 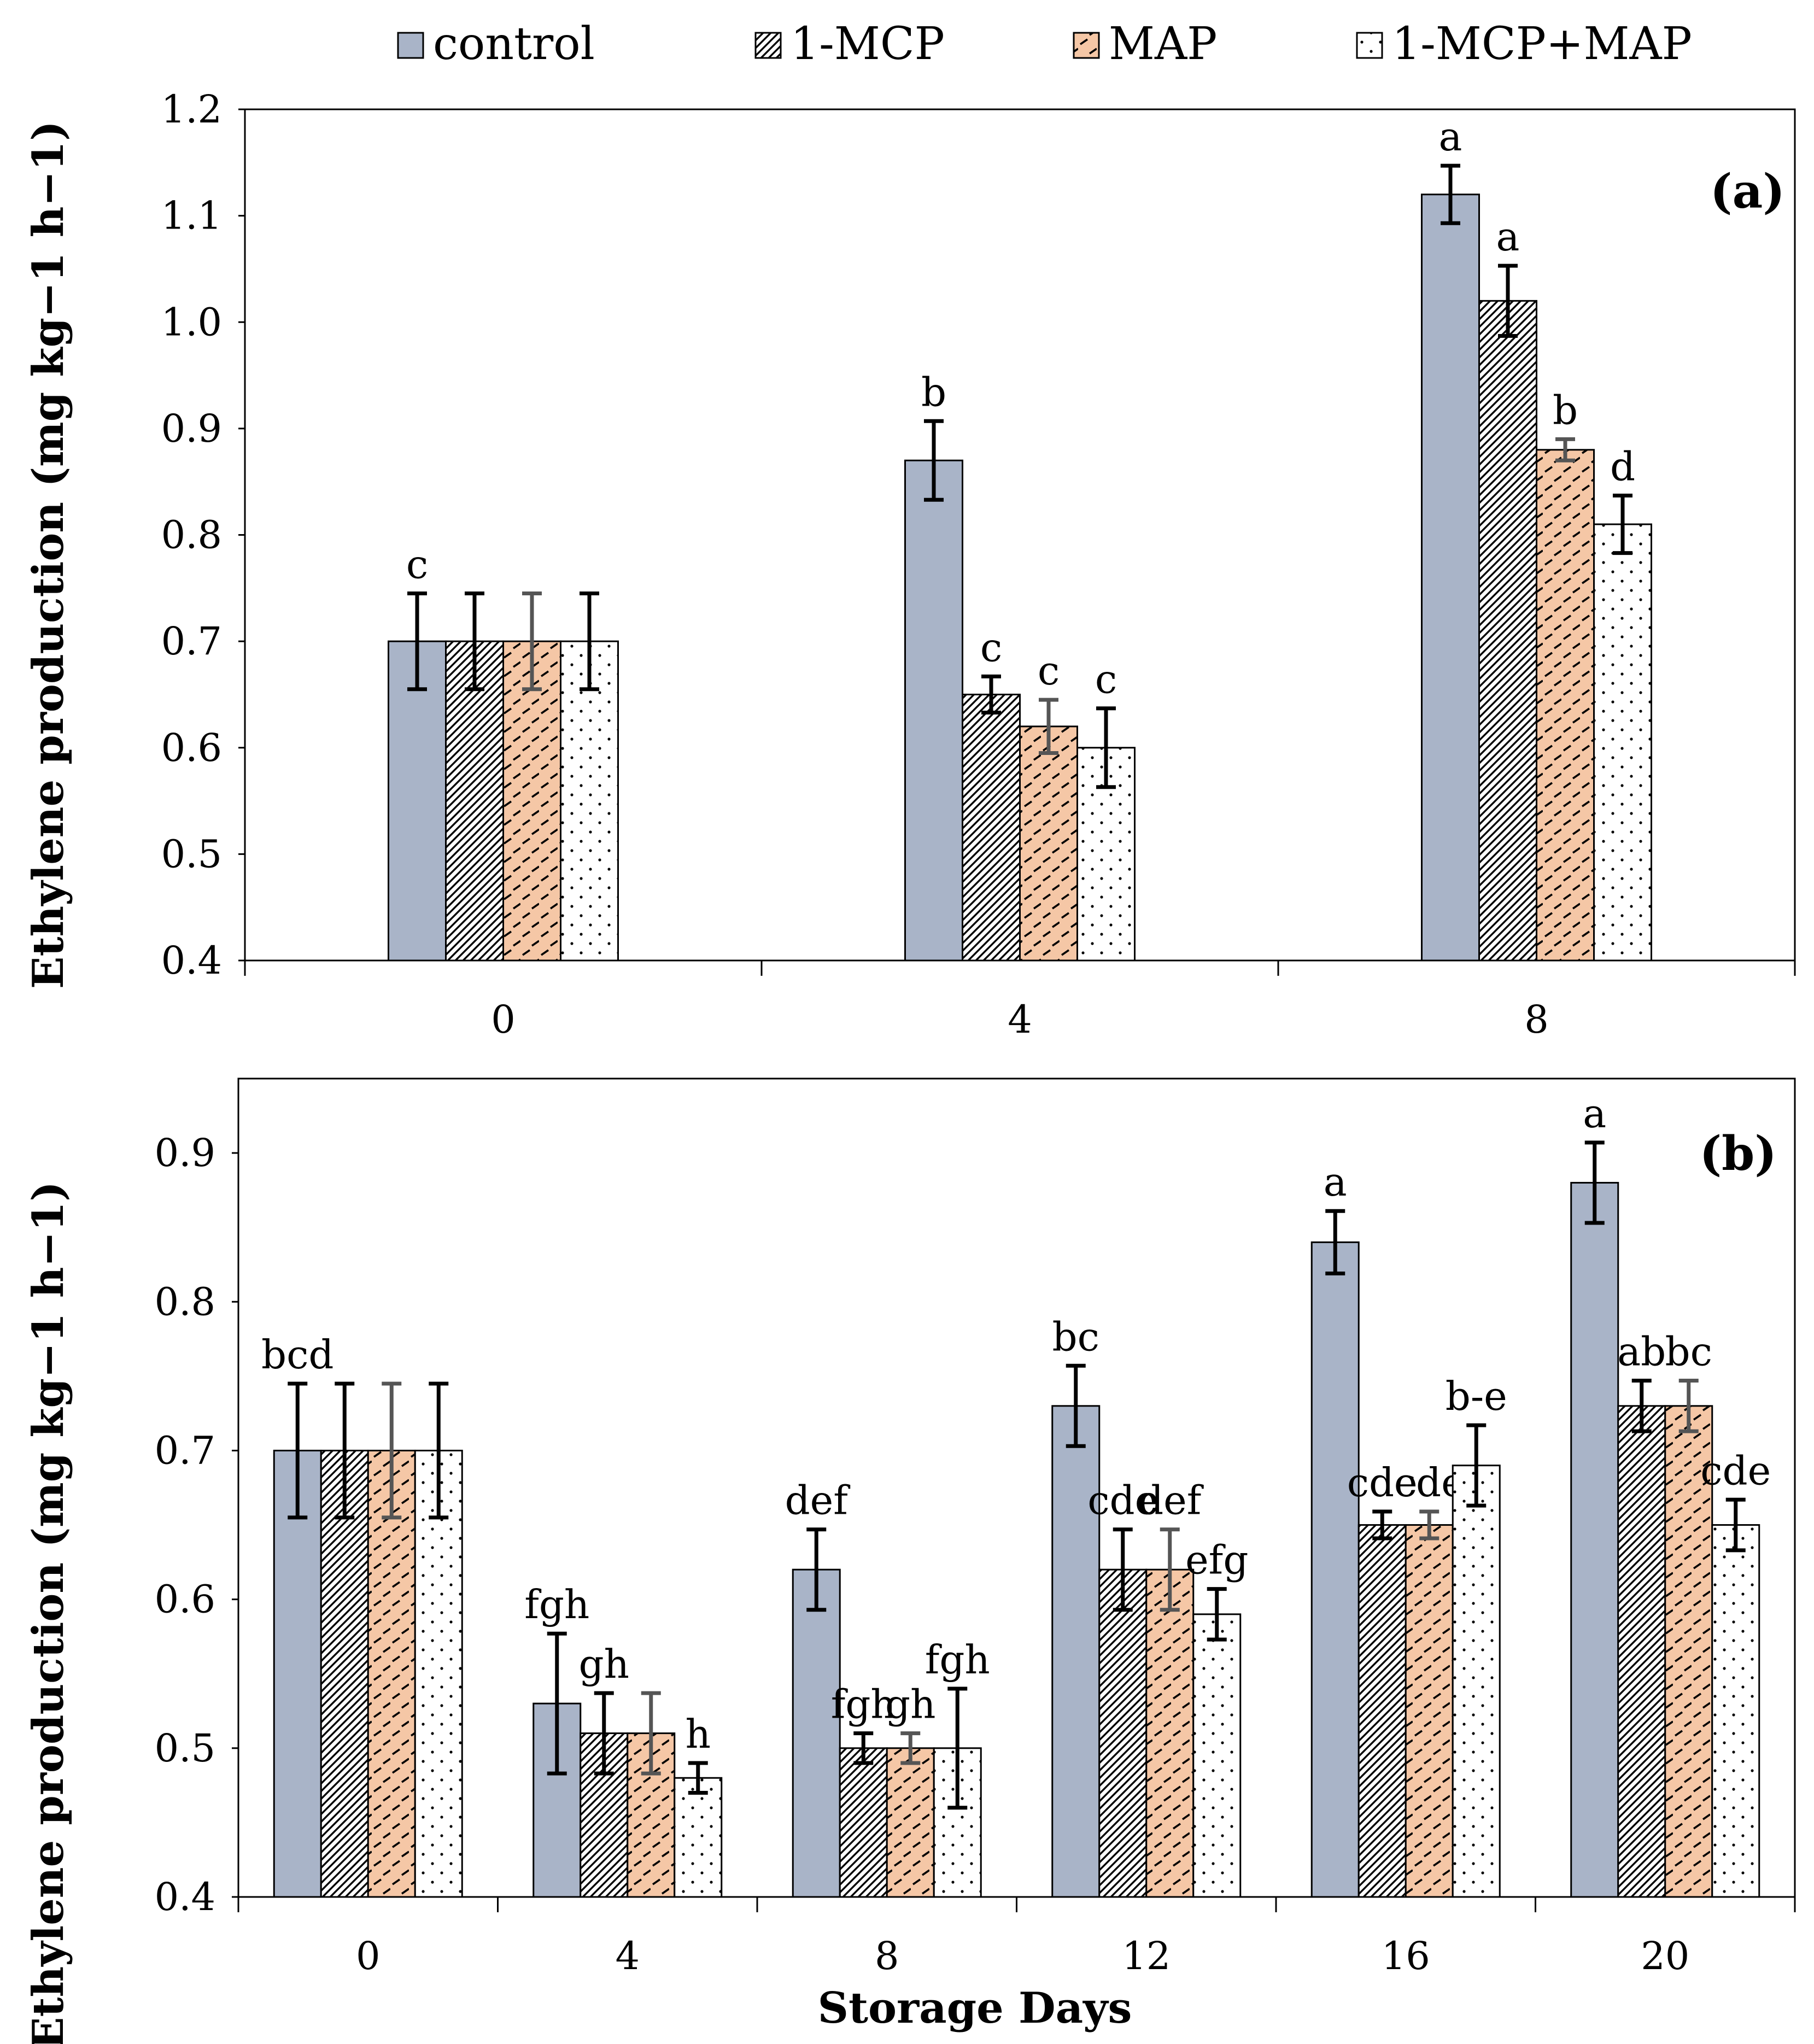 I want to click on y-tick-label: 0.8, so click(x=192, y=535).